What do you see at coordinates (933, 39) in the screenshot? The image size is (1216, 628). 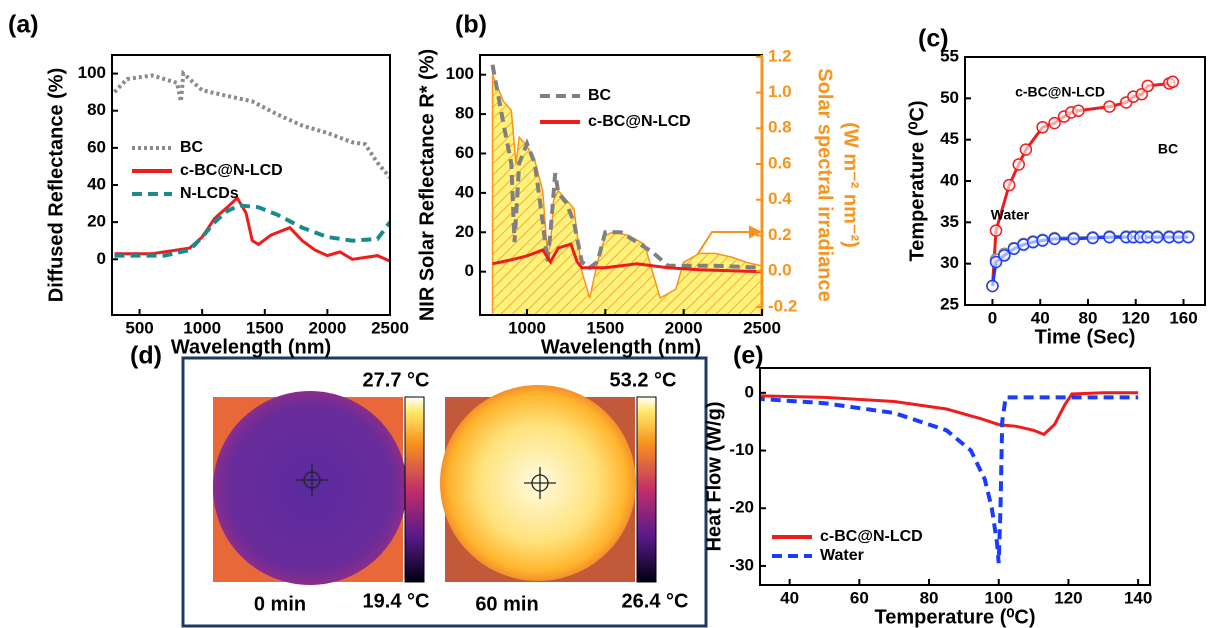 I see `panel-label: (c)` at bounding box center [933, 39].